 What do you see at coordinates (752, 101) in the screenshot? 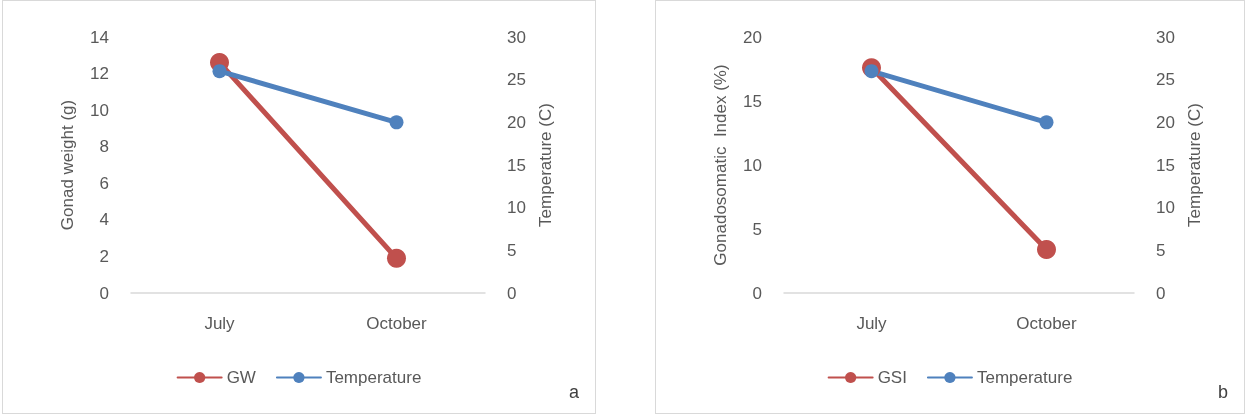
I see `y-tick-label: 15` at bounding box center [752, 101].